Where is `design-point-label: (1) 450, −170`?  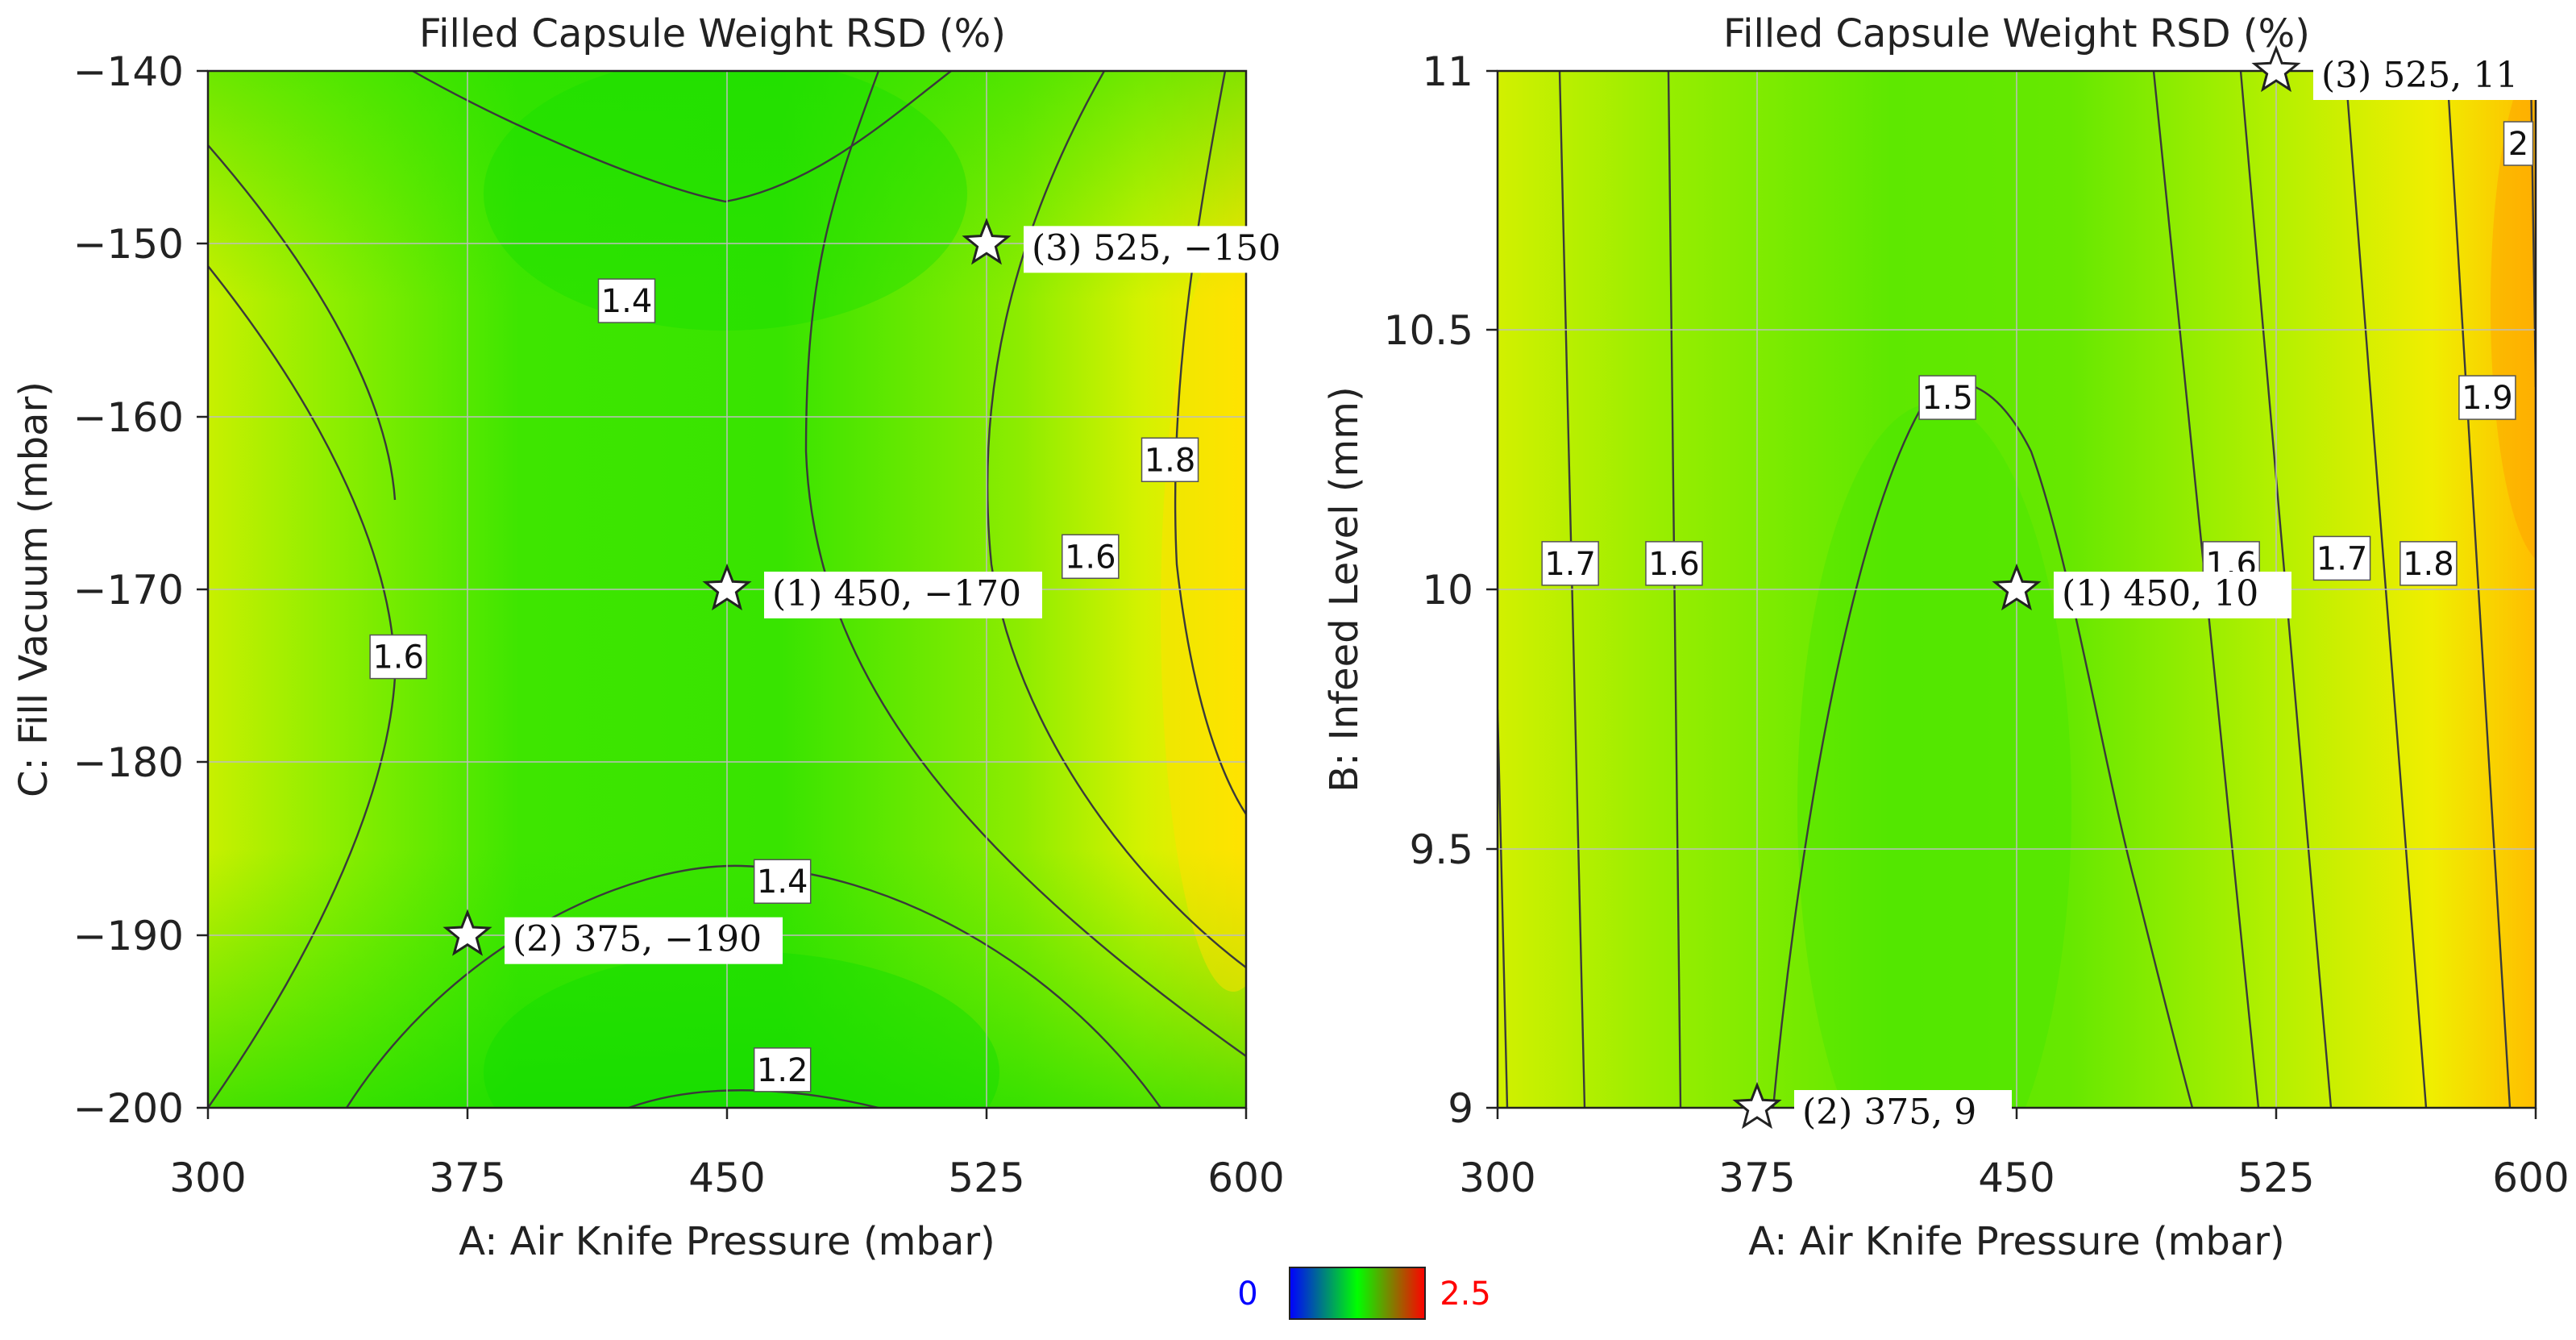 design-point-label: (1) 450, −170 is located at coordinates (896, 593).